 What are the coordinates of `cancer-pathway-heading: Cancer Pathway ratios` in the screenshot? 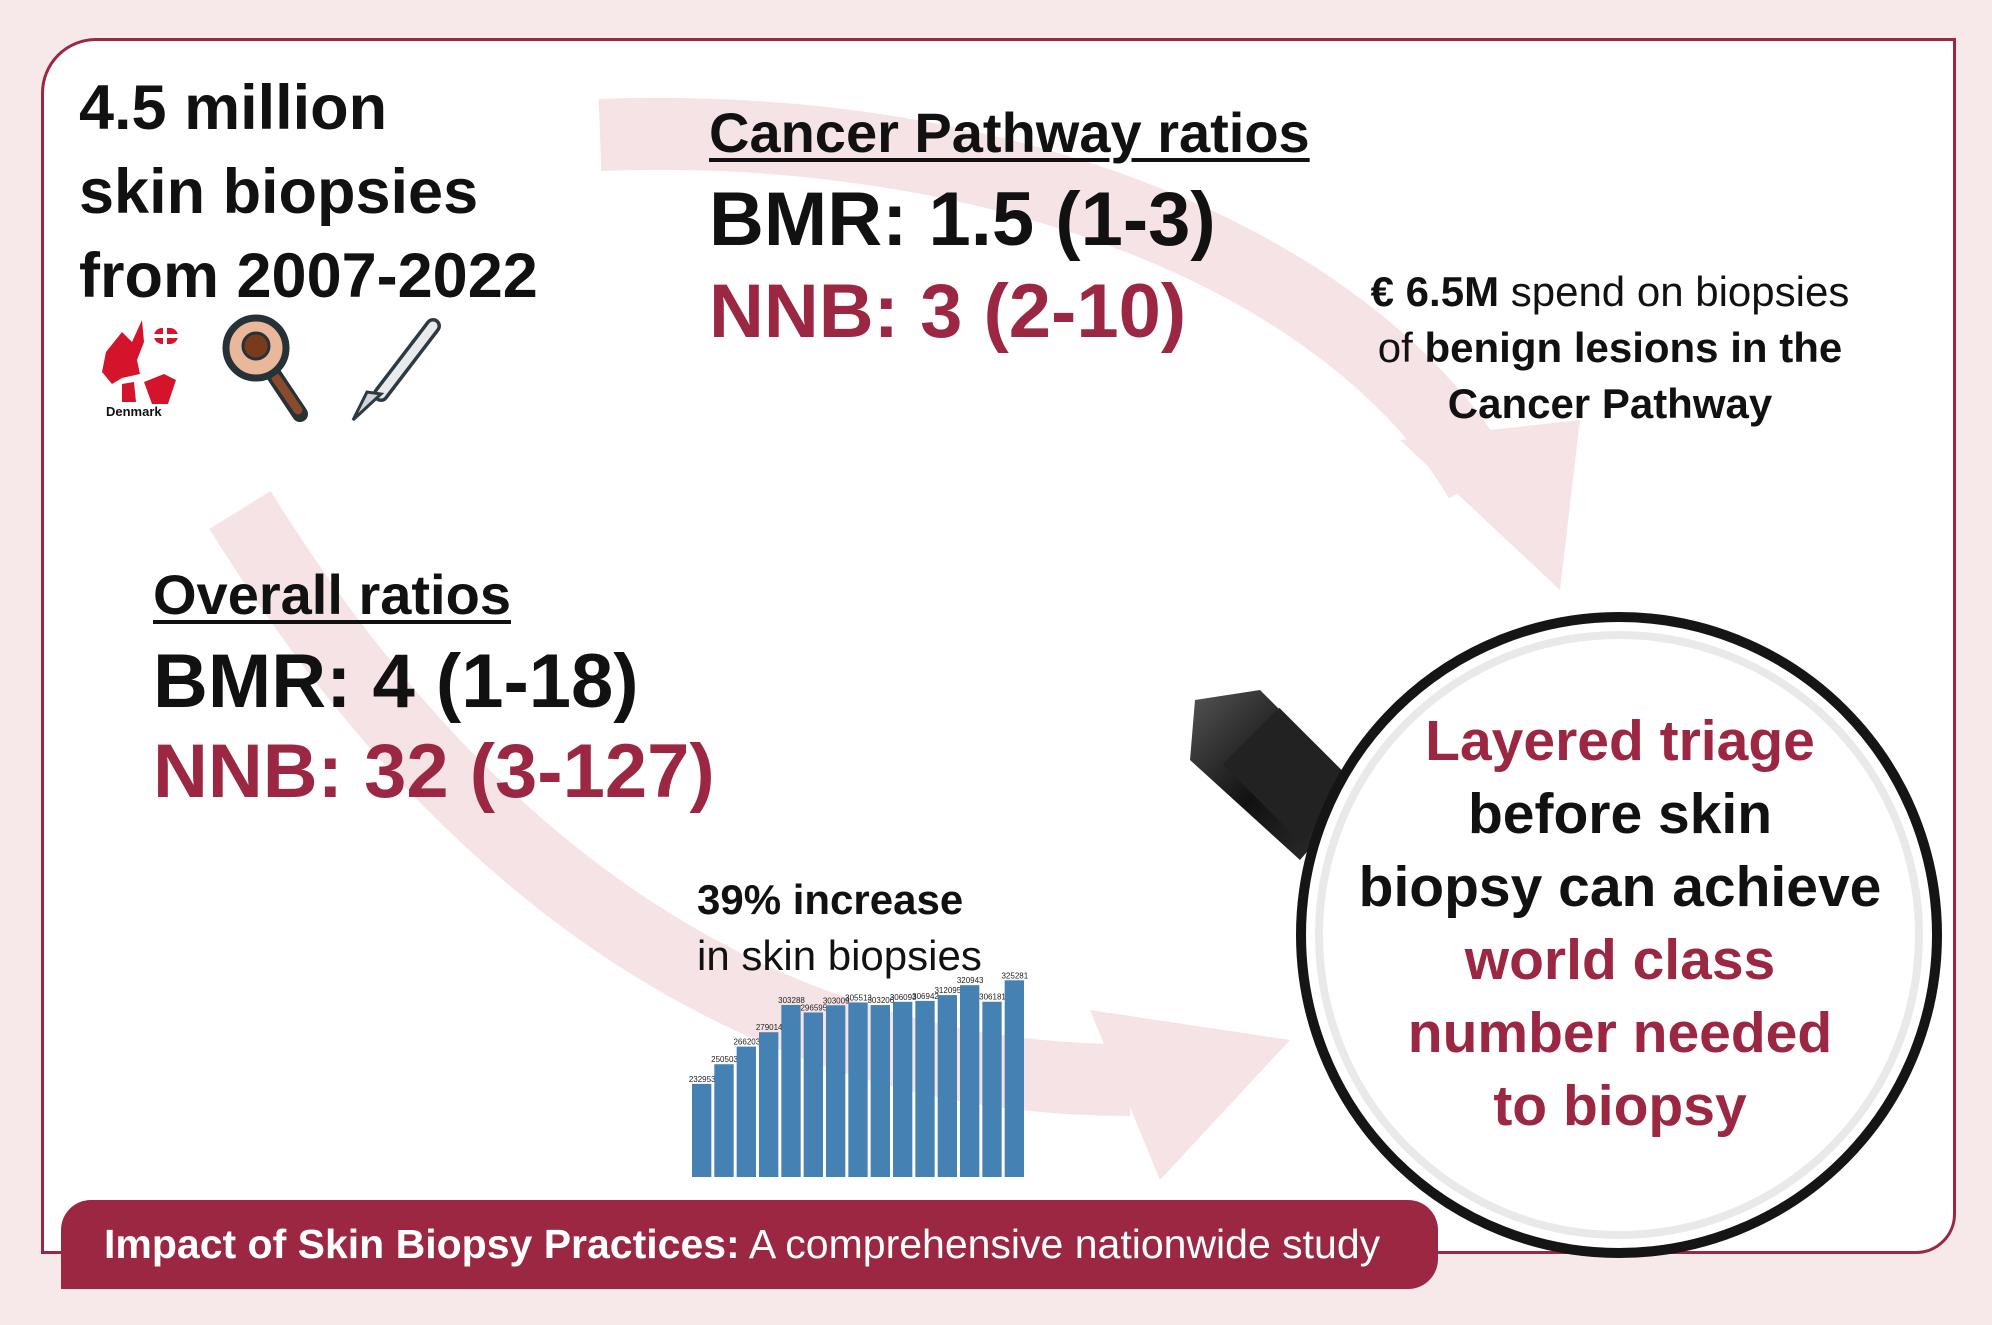 It's located at (1009, 132).